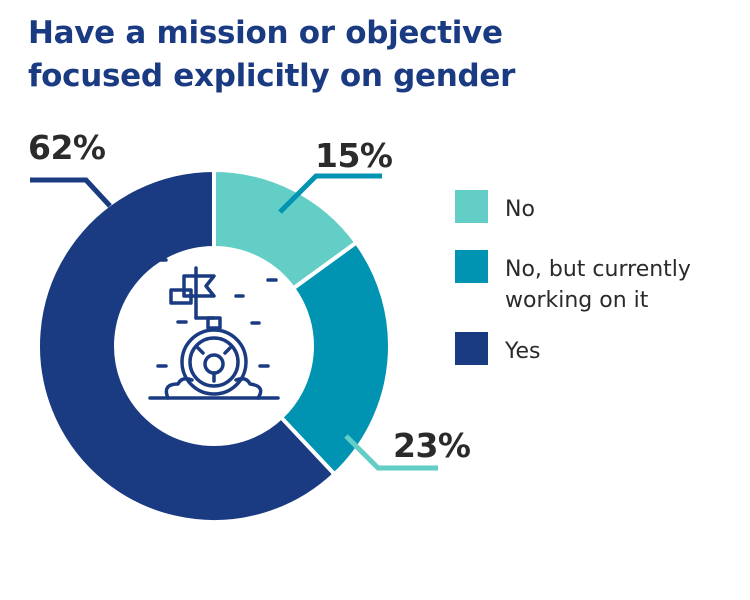  What do you see at coordinates (330, 193) in the screenshot?
I see `leader-line-no` at bounding box center [330, 193].